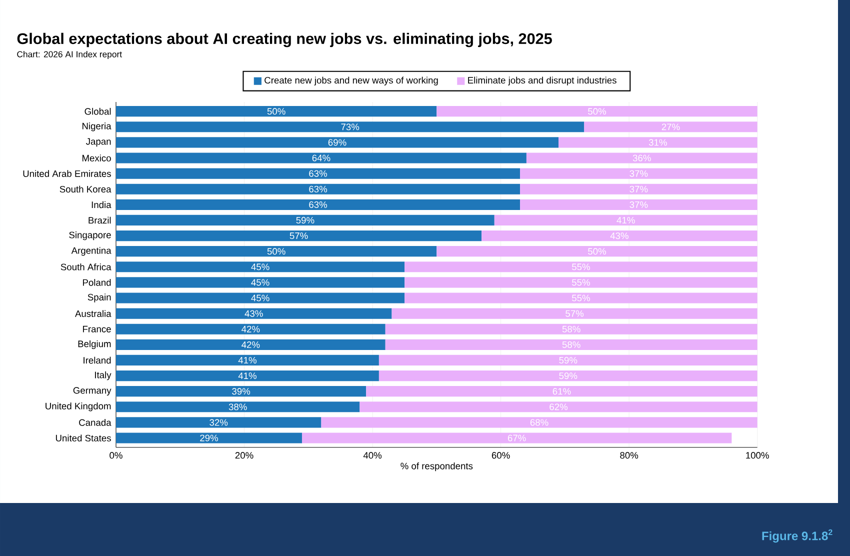  What do you see at coordinates (99, 220) in the screenshot?
I see `y-tick-label: Brazil` at bounding box center [99, 220].